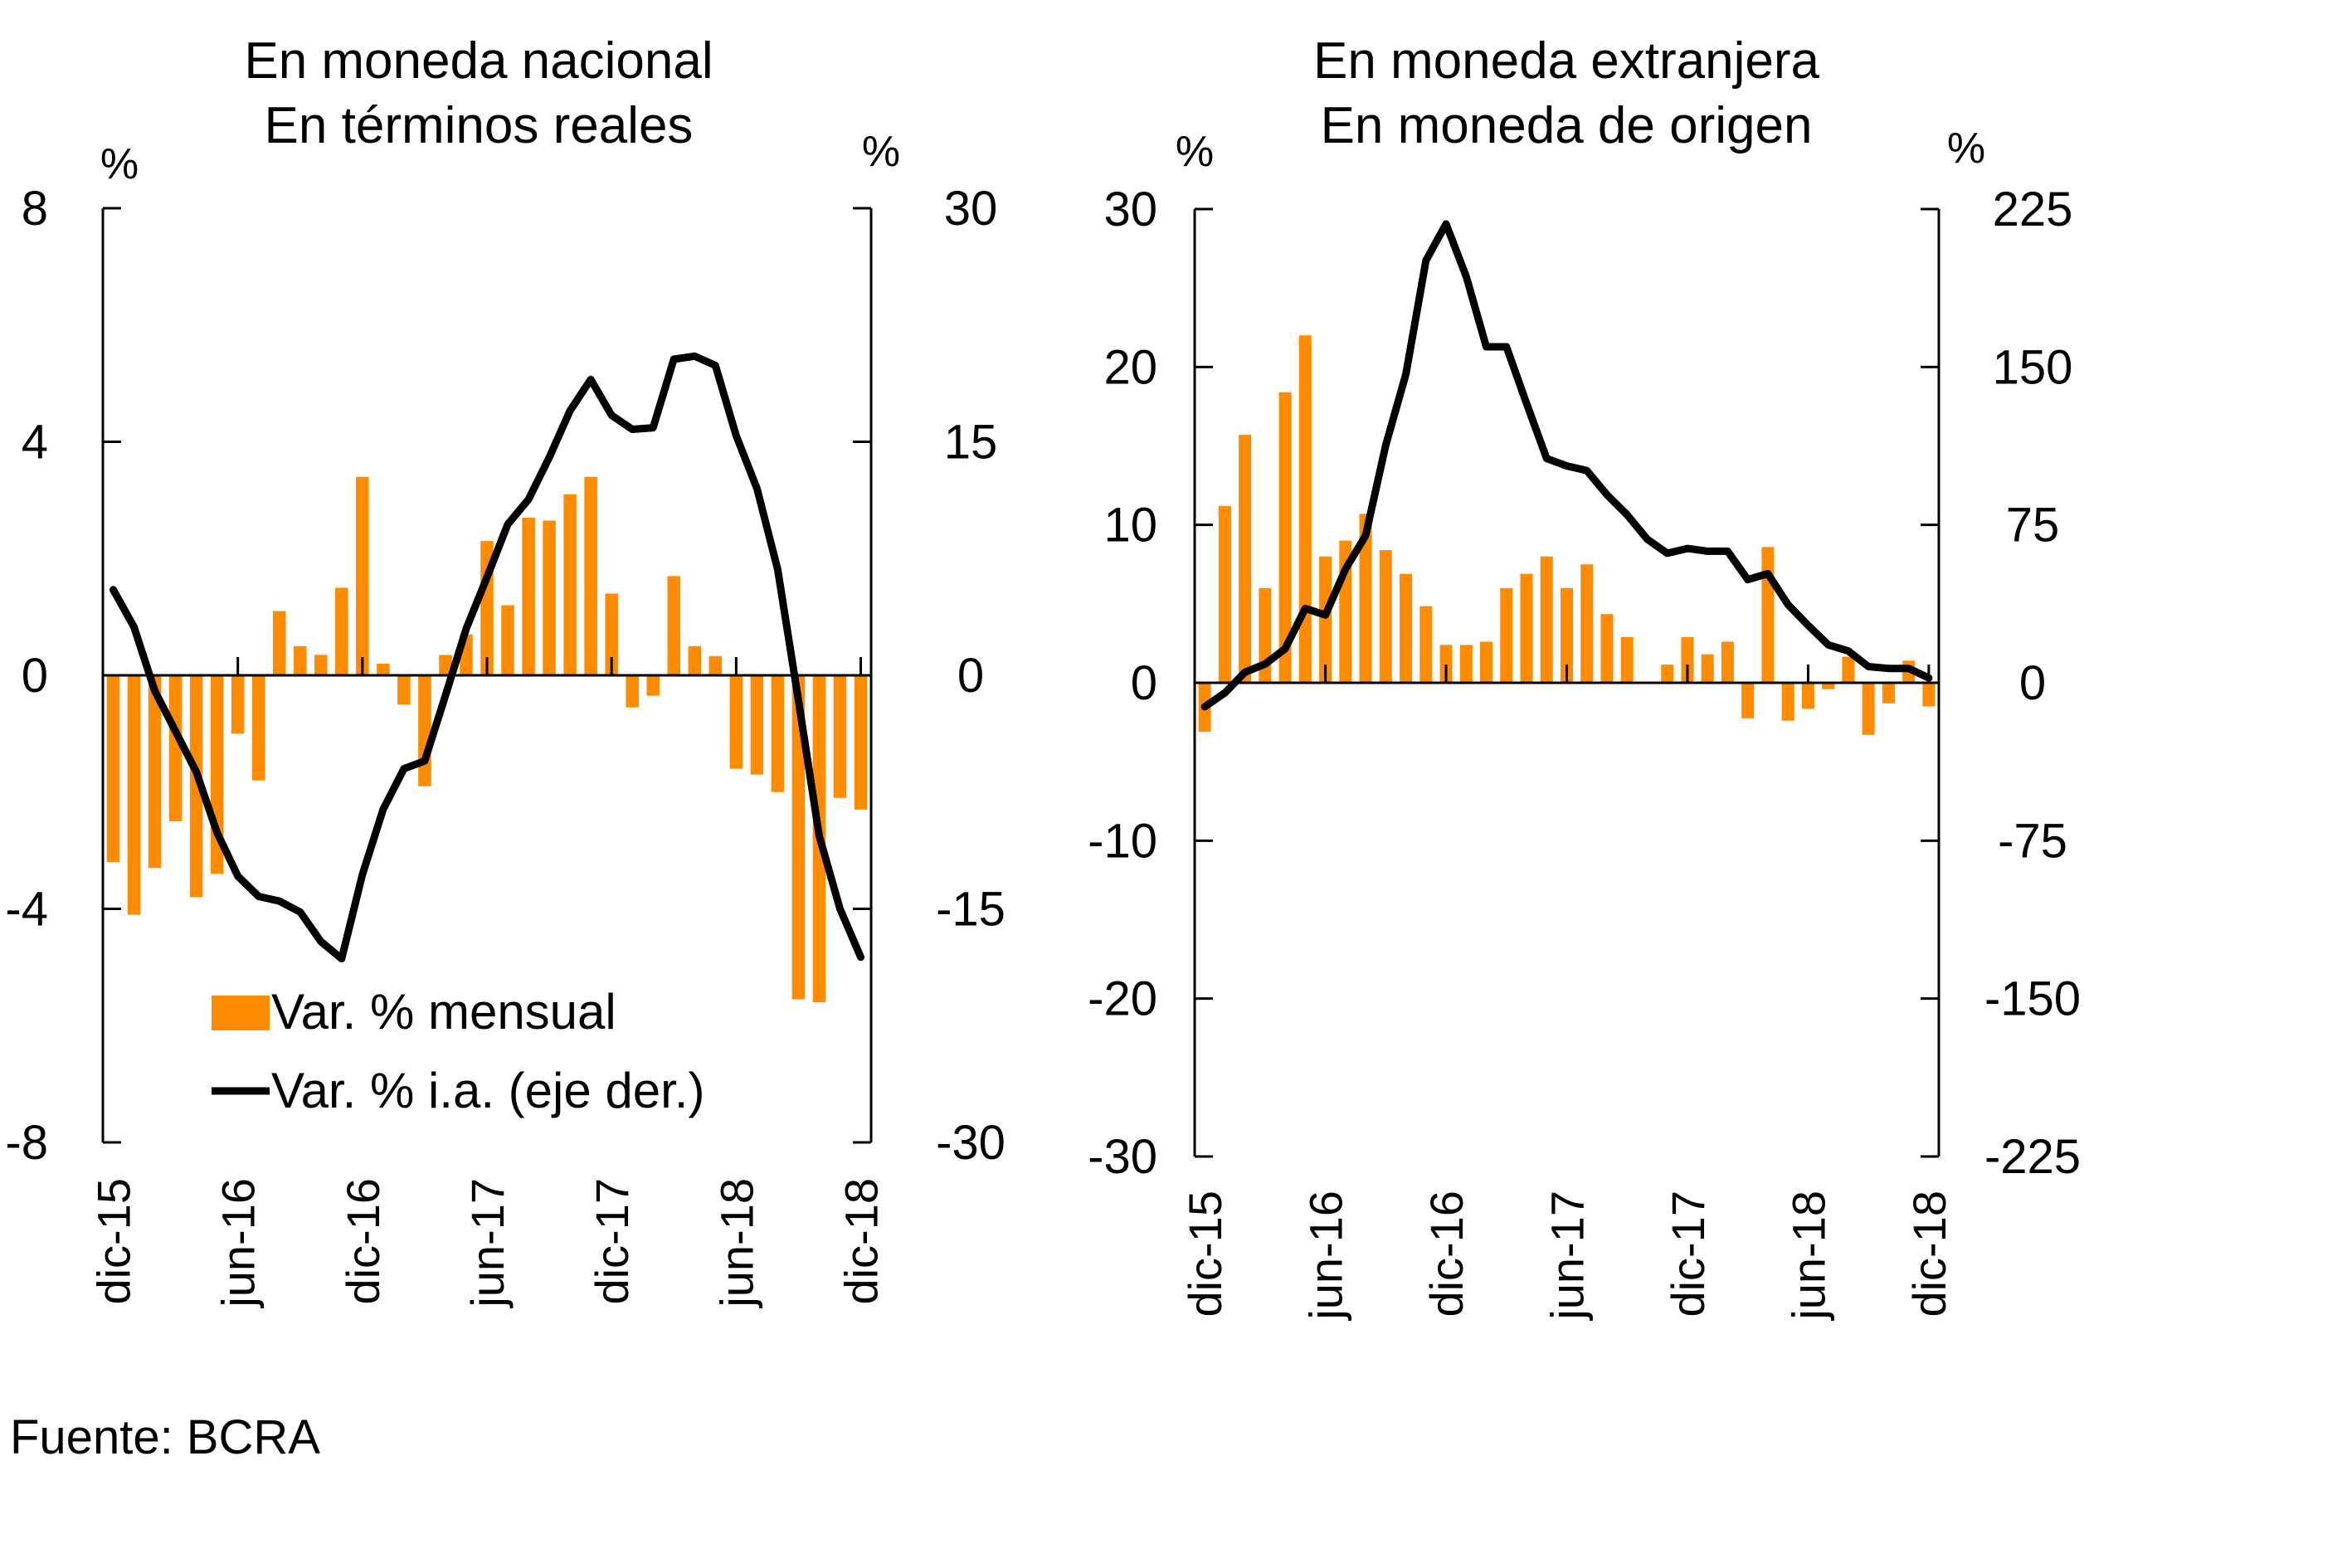  What do you see at coordinates (1130, 209) in the screenshot?
I see `left-tick-label: 30` at bounding box center [1130, 209].